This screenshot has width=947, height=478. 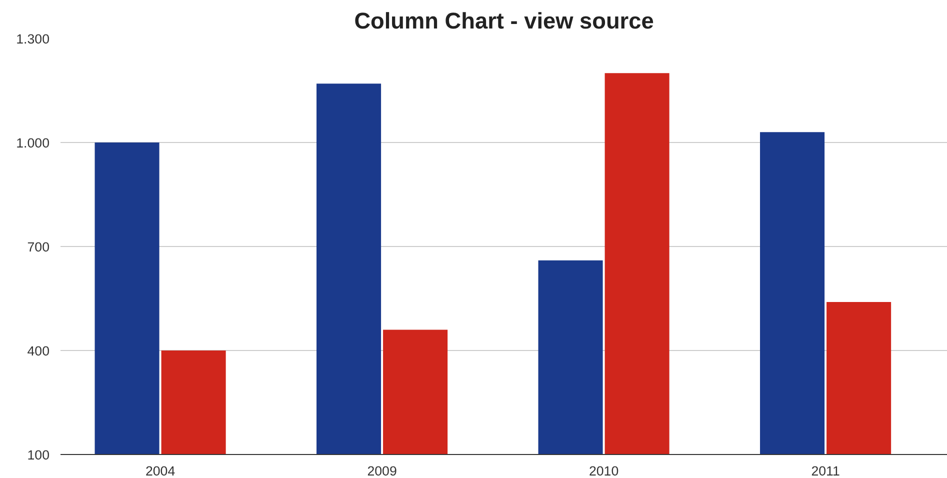 I want to click on x-tick-label: 2004, so click(x=160, y=471).